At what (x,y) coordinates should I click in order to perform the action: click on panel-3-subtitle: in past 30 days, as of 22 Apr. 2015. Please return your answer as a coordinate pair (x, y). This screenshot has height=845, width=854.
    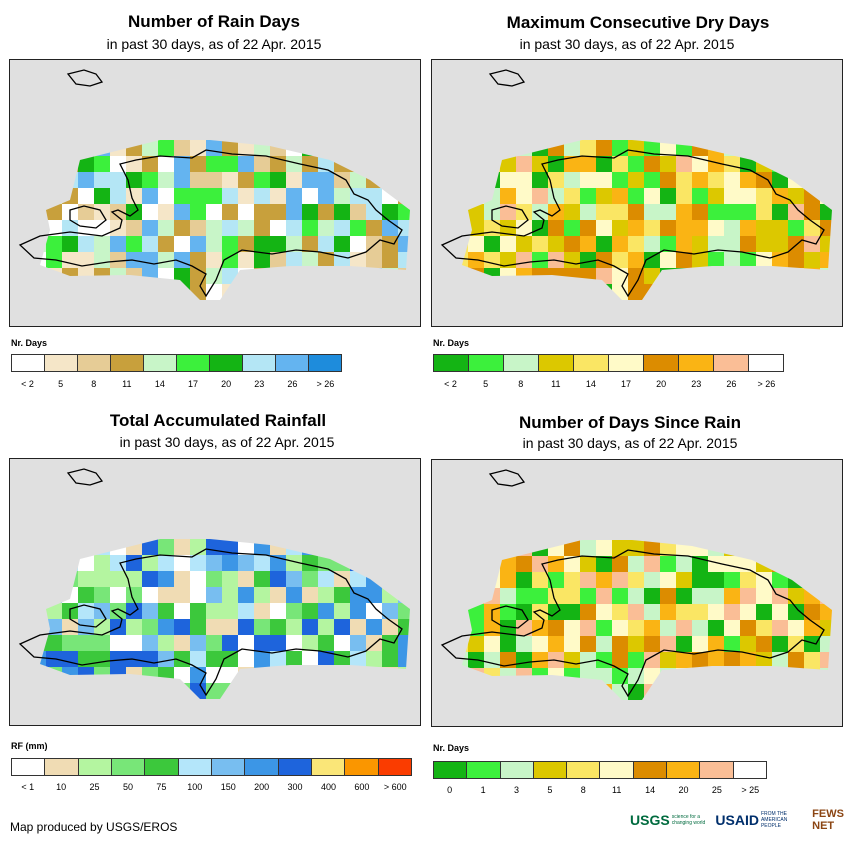
    Looking at the image, I should click on (227, 442).